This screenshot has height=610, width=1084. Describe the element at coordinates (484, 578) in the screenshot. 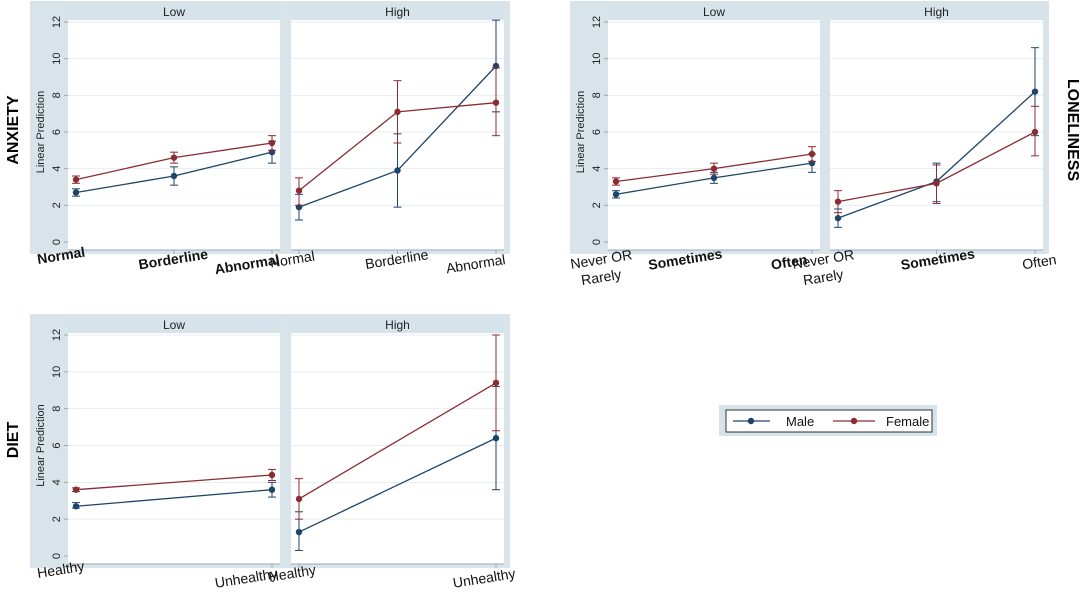

I see `x-category-label: Unhealthy` at that location.